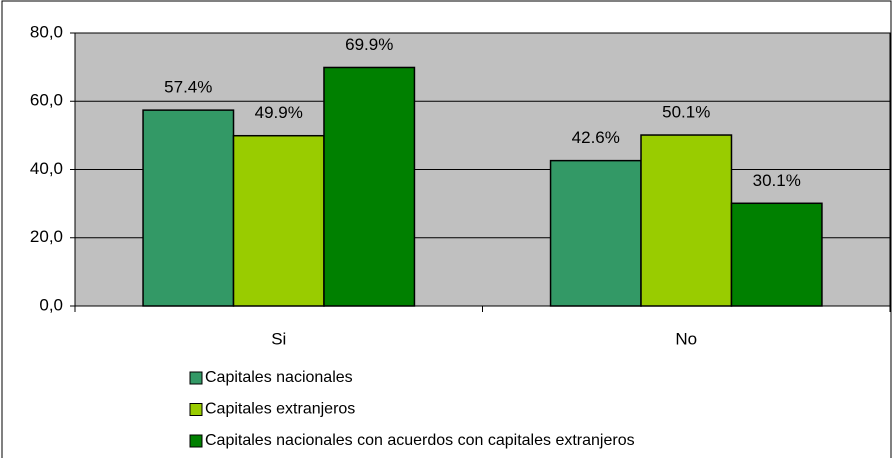 This screenshot has width=894, height=458. Describe the element at coordinates (596, 137) in the screenshot. I see `data-label: 42.6%` at that location.